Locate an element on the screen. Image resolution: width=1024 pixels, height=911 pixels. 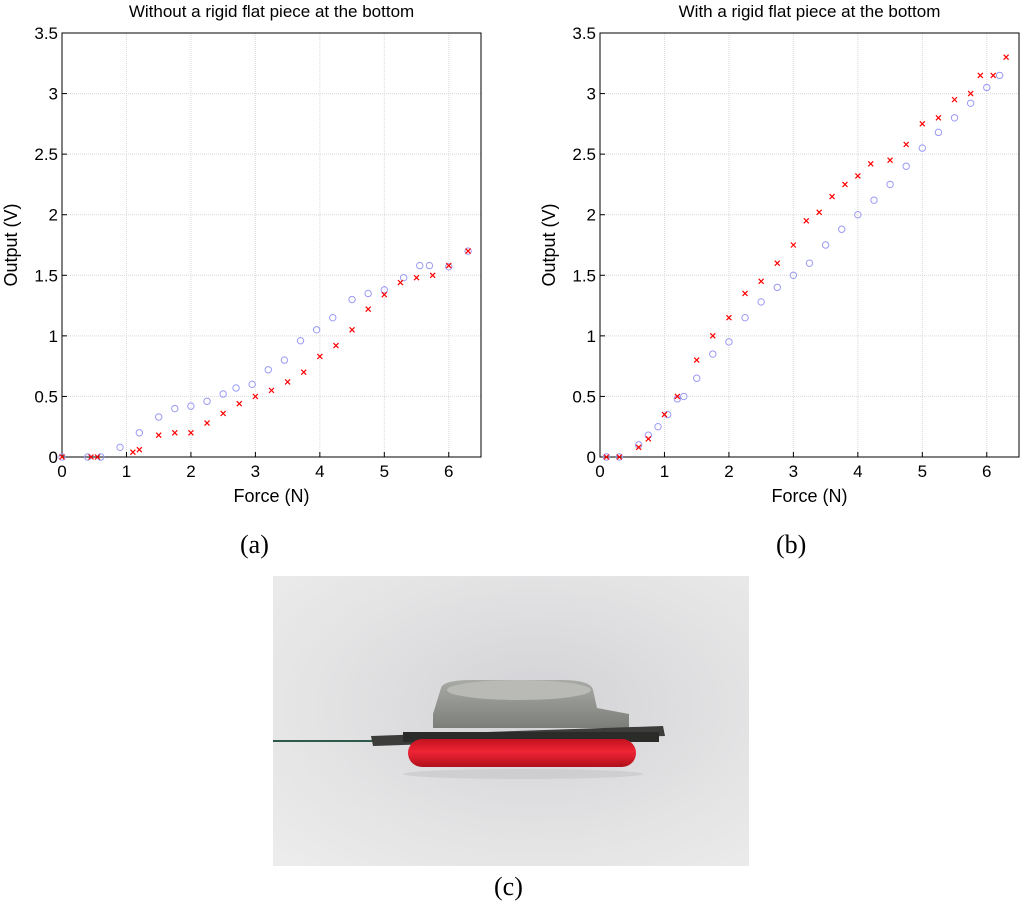
panel-label-a: (a) is located at coordinates (254, 544).